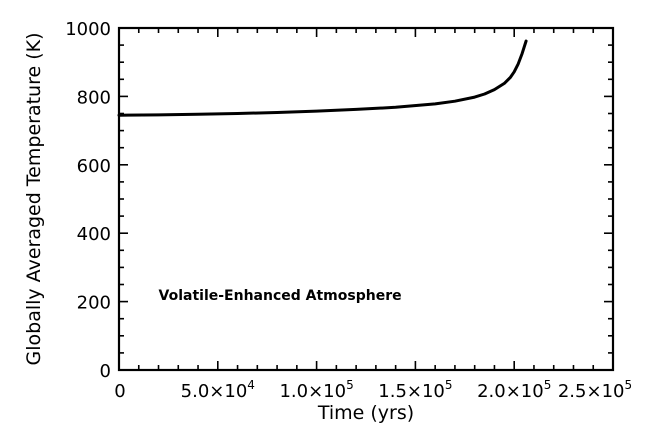 Image resolution: width=660 pixels, height=425 pixels. Describe the element at coordinates (316, 390) in the screenshot. I see `x-tick-label: 1.0×10⁵` at that location.